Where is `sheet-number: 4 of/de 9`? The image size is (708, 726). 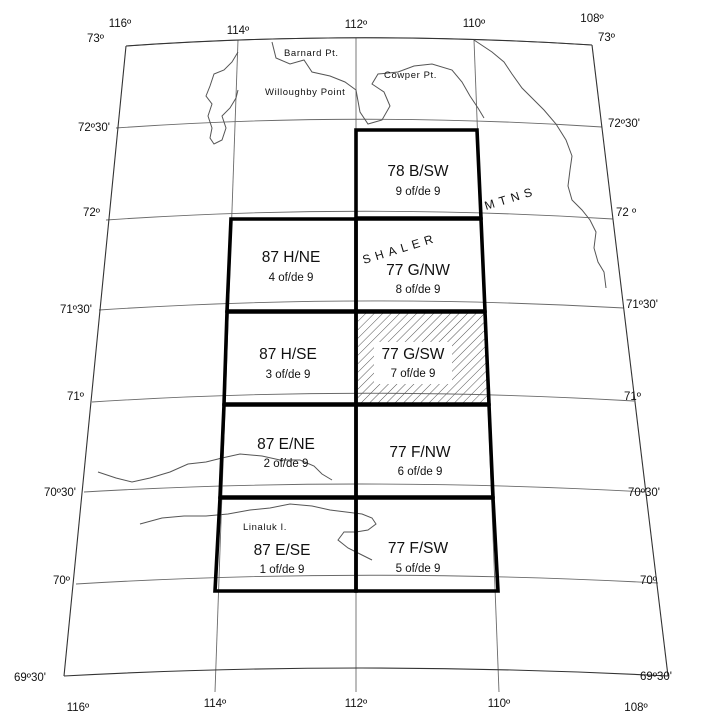
sheet-number: 4 of/de 9 is located at coordinates (291, 278).